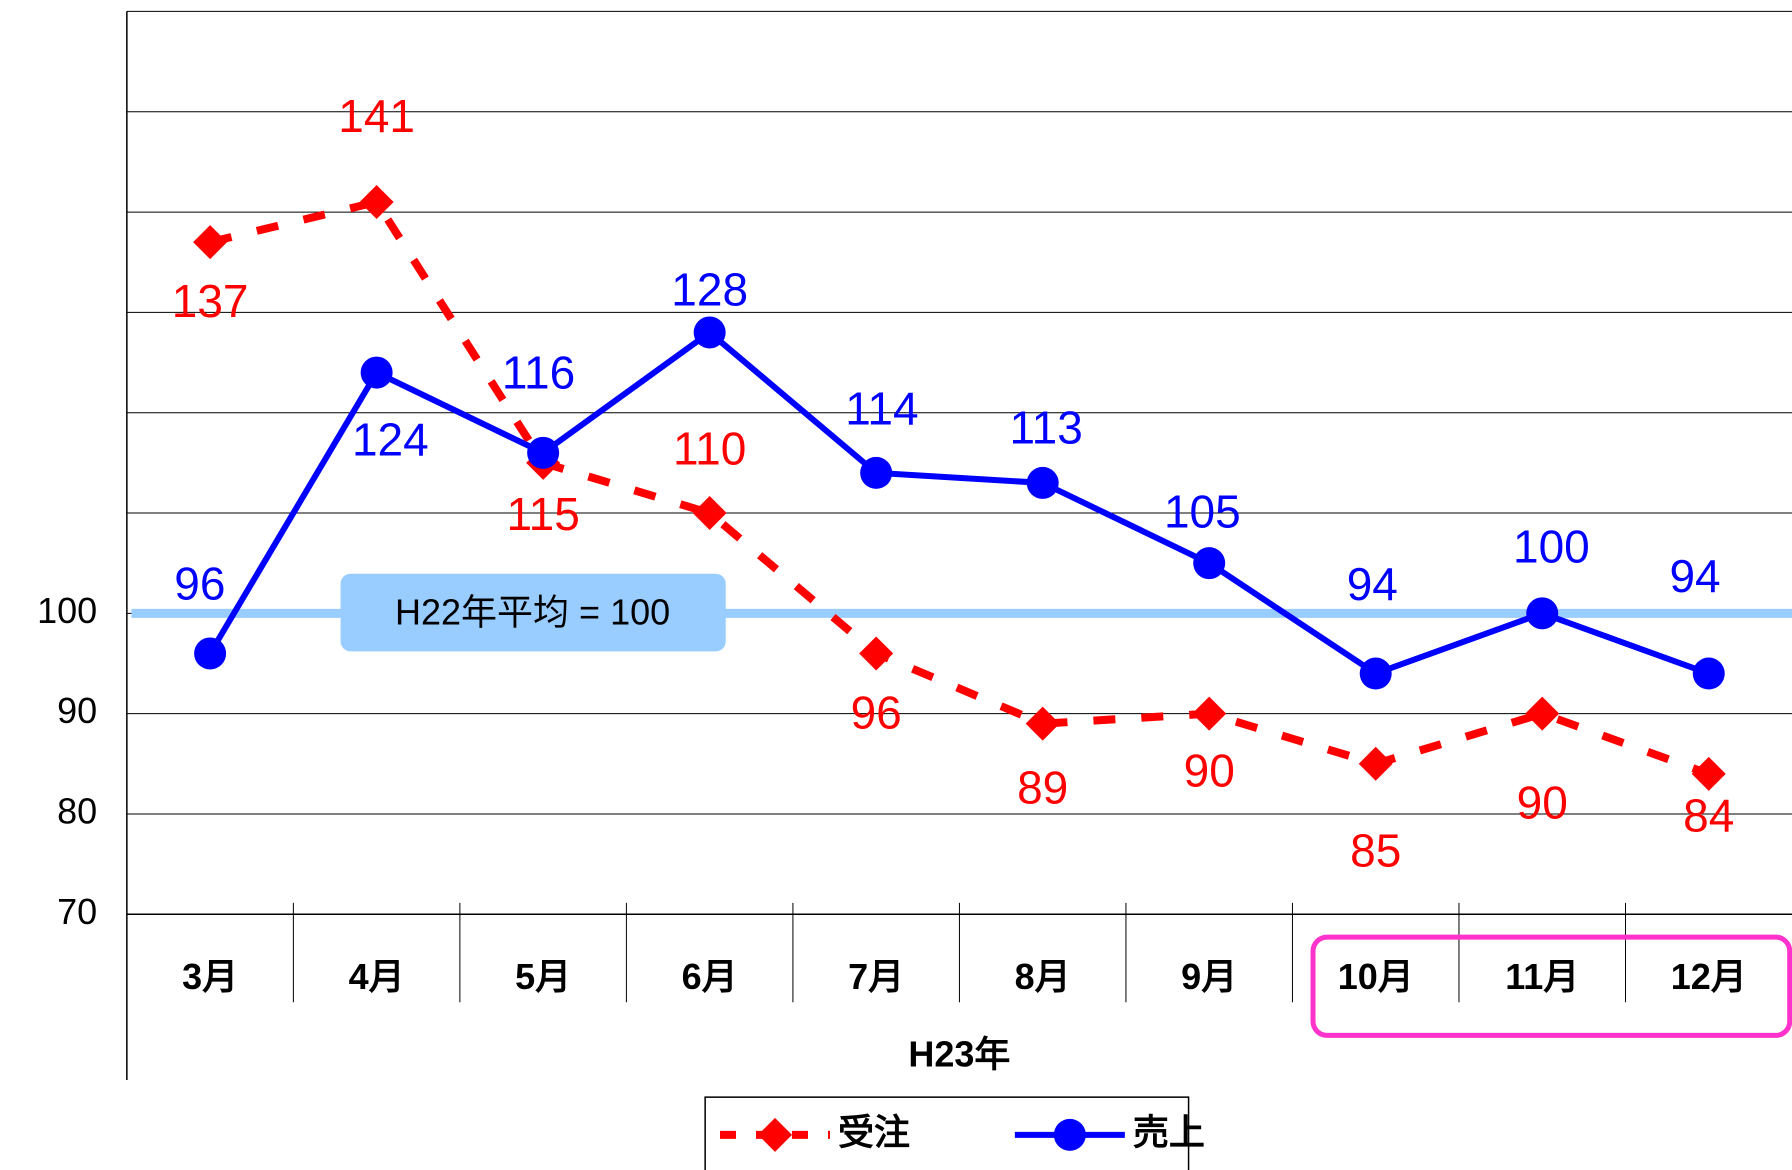  I want to click on reference-label-box, so click(533, 612).